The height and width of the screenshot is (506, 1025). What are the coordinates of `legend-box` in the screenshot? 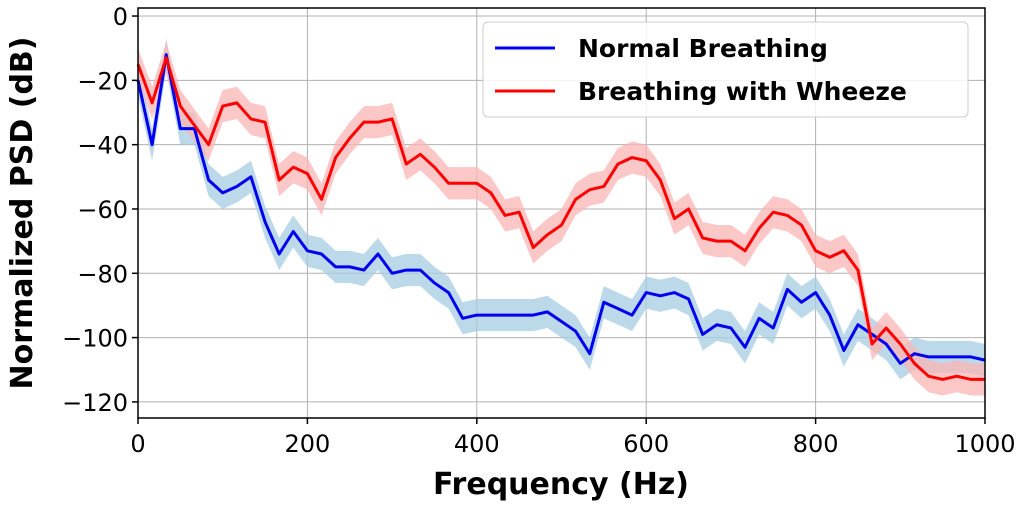 It's located at (725, 69).